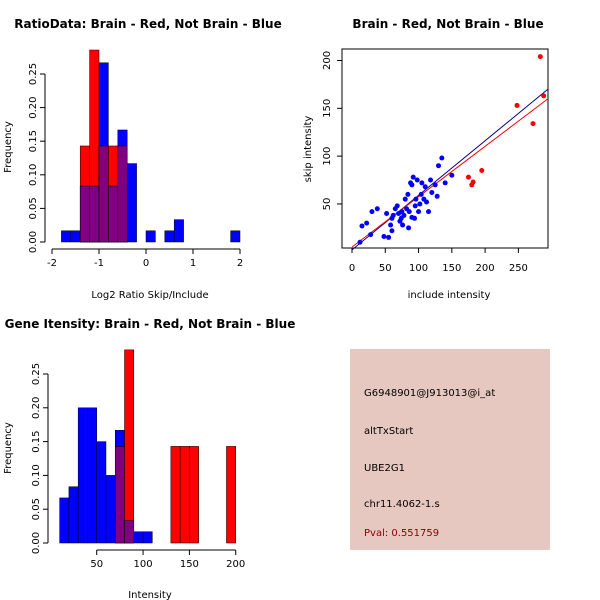  What do you see at coordinates (449, 295) in the screenshot?
I see `scatter-xlabel: include intensity` at bounding box center [449, 295].